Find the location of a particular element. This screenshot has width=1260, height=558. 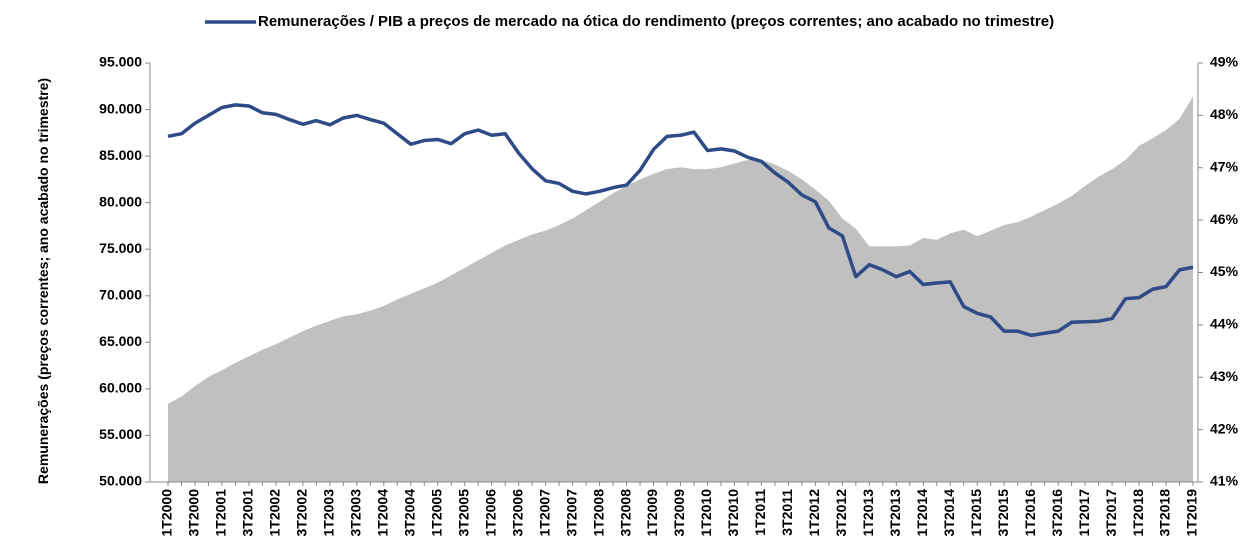

x-tick-label: 1T2005 is located at coordinates (436, 513).